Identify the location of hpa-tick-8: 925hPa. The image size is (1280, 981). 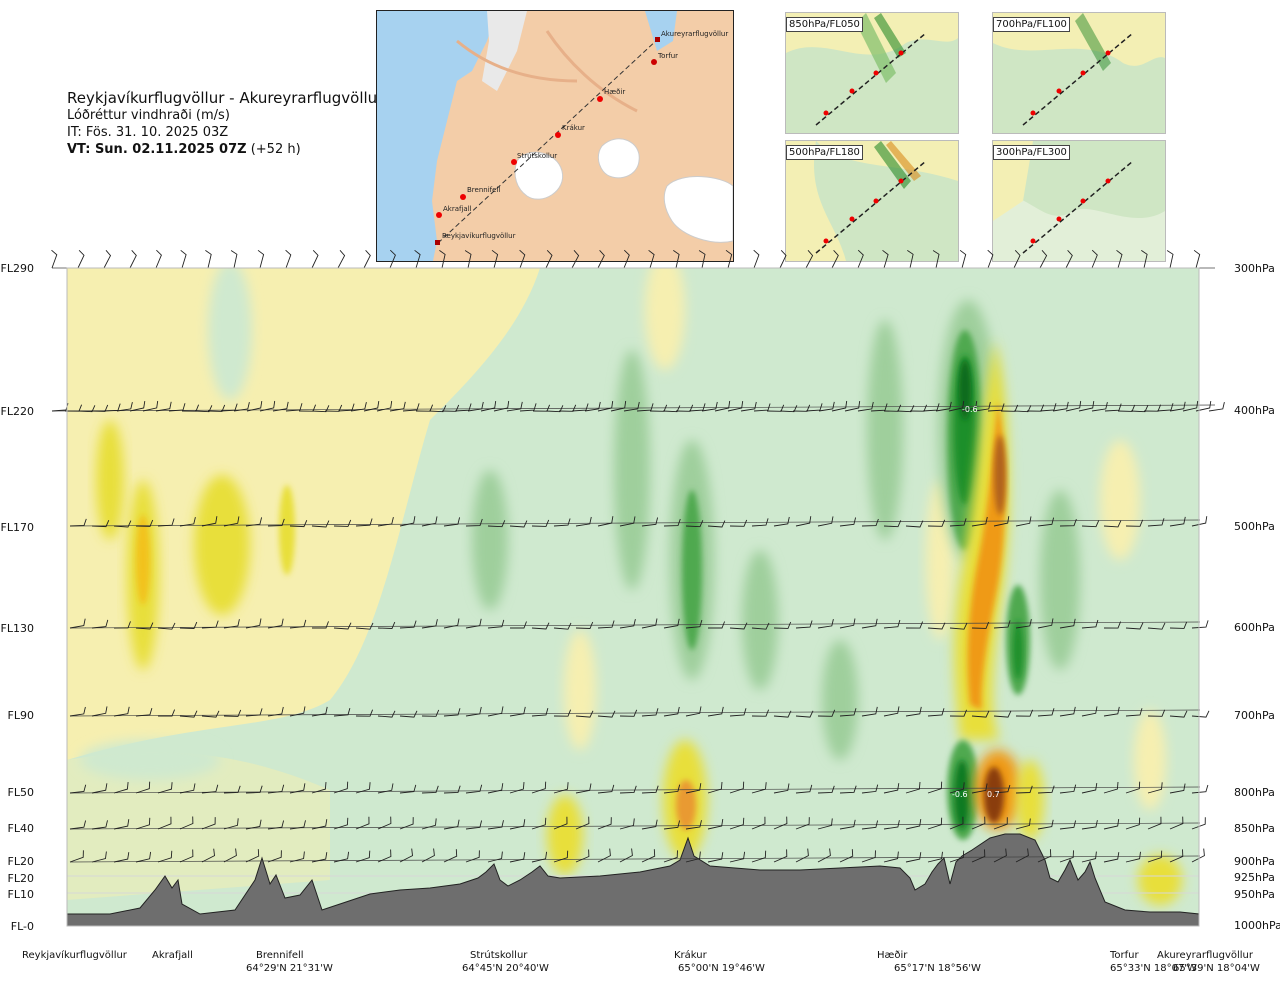
(1254, 877).